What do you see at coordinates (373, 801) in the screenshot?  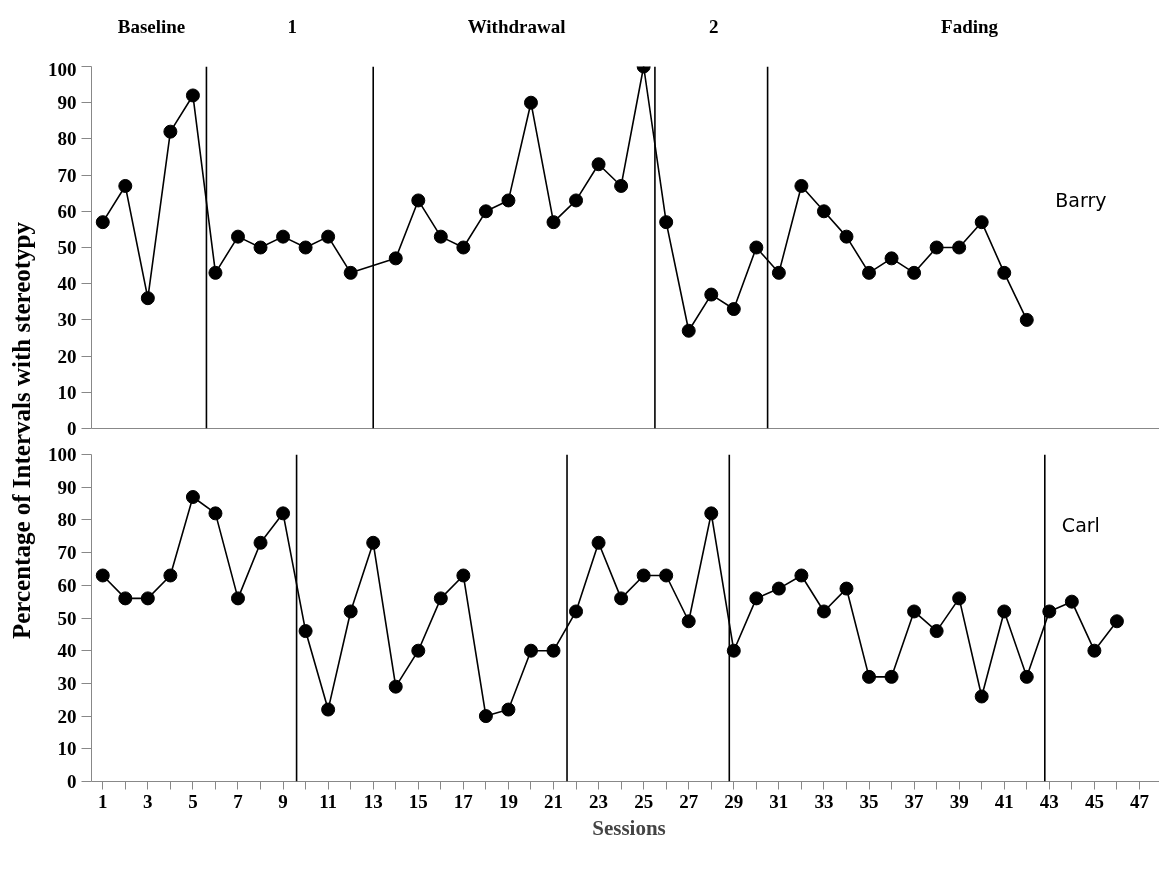 I see `x-tick-label: 13` at bounding box center [373, 801].